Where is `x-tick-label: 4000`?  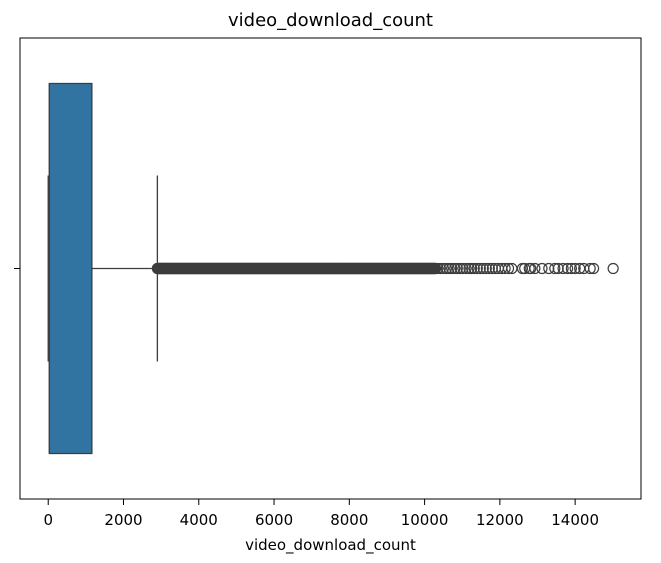 x-tick-label: 4000 is located at coordinates (199, 520).